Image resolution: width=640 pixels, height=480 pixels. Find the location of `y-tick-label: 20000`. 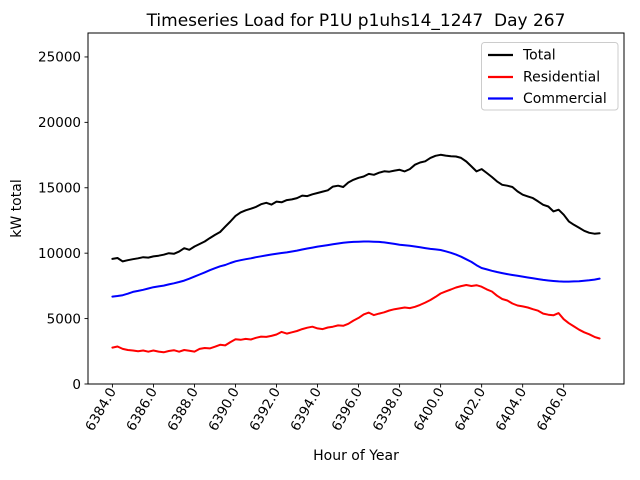

y-tick-label: 20000 is located at coordinates (59, 123).